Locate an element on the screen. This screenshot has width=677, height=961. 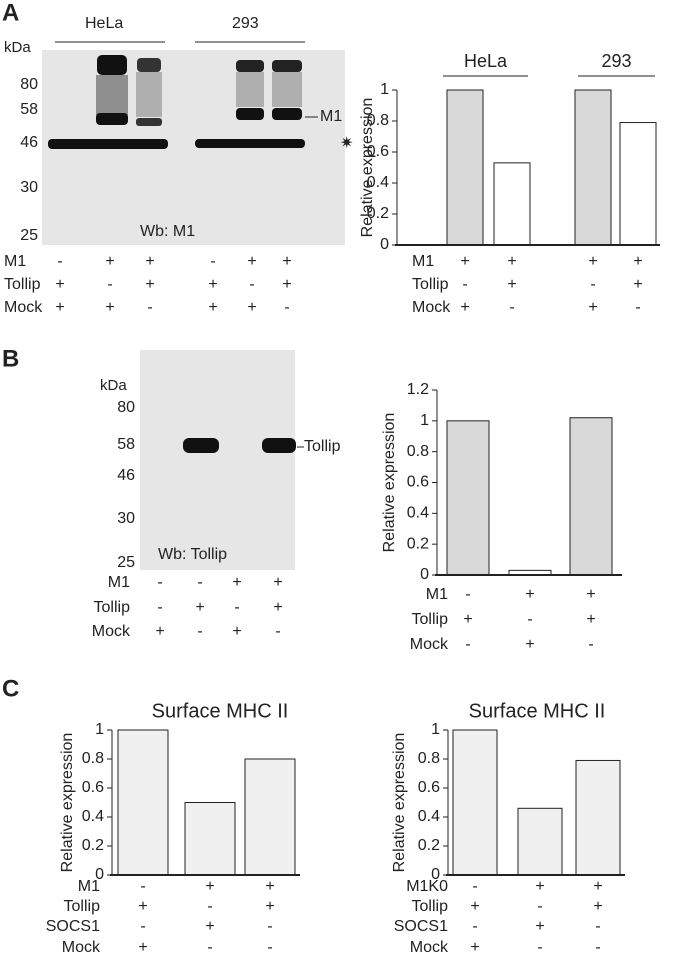
wb-label: Wb: M1 is located at coordinates (167, 231).